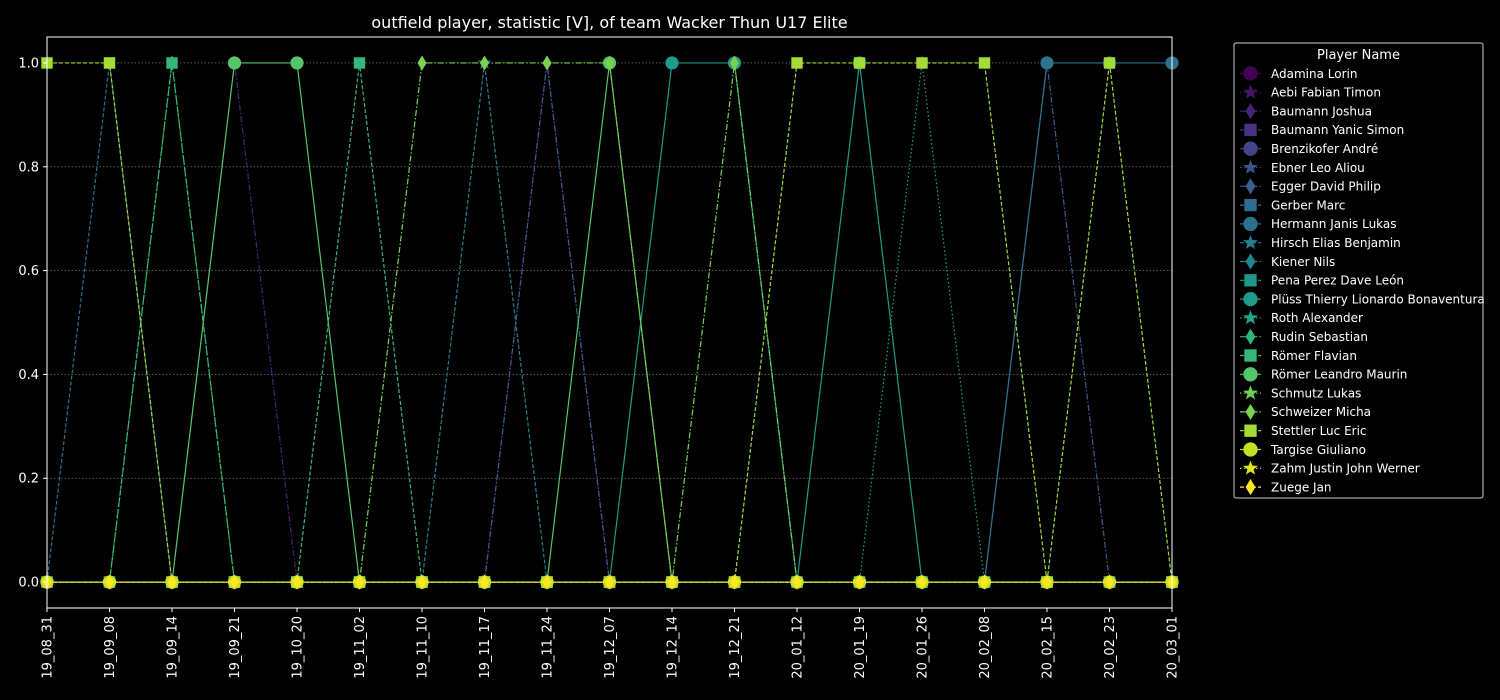 Image resolution: width=1500 pixels, height=700 pixels. Describe the element at coordinates (1317, 318) in the screenshot. I see `legend-label: Roth Alexander` at that location.